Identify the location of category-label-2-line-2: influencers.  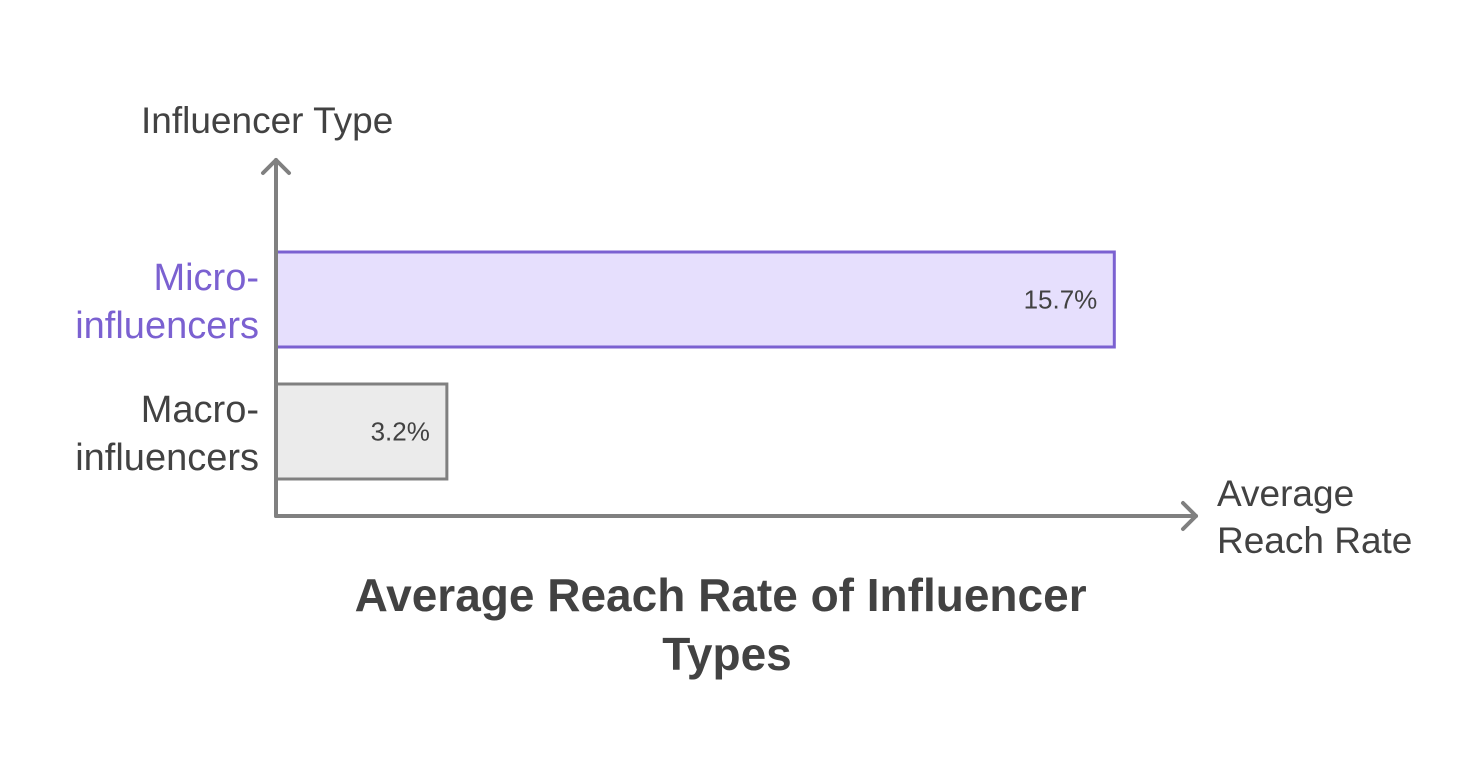
(167, 458).